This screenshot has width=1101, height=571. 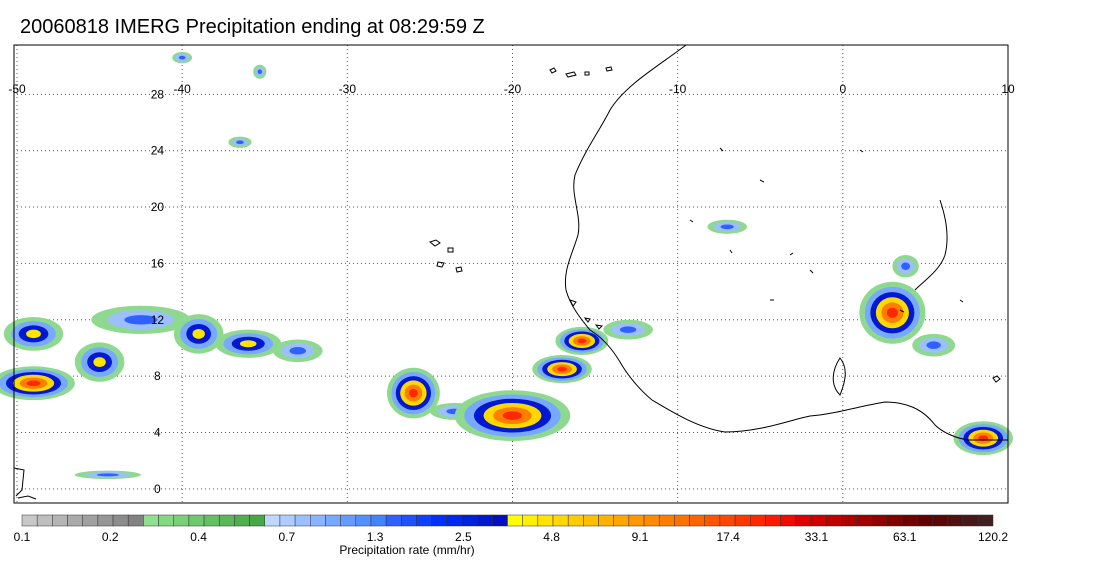 I want to click on lat-tick-label: 28, so click(x=158, y=94).